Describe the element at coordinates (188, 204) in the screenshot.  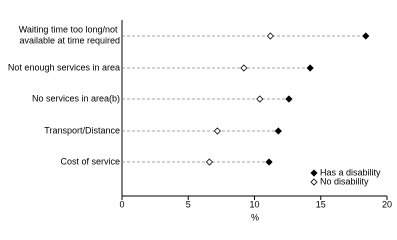
I see `x-tick-label: 5` at that location.